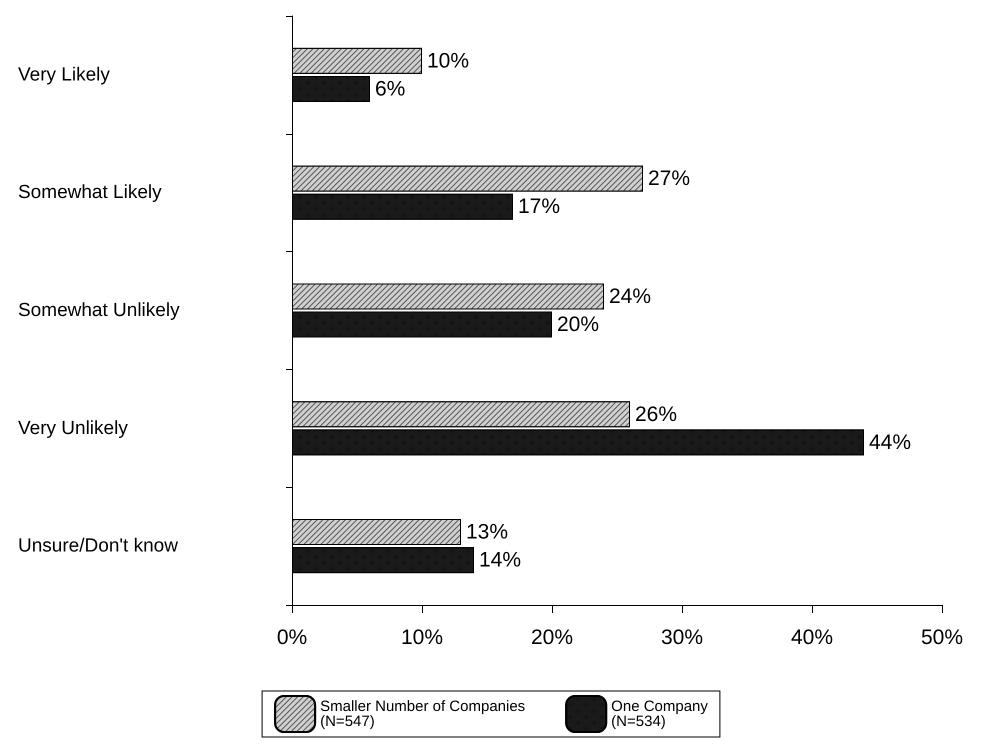 Image resolution: width=982 pixels, height=753 pixels. Describe the element at coordinates (448, 60) in the screenshot. I see `data-label: 10%` at that location.